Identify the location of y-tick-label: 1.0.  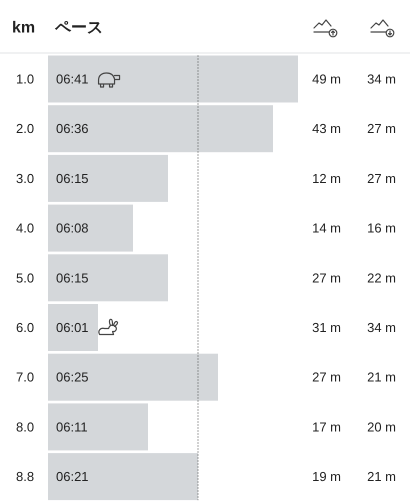
(25, 79).